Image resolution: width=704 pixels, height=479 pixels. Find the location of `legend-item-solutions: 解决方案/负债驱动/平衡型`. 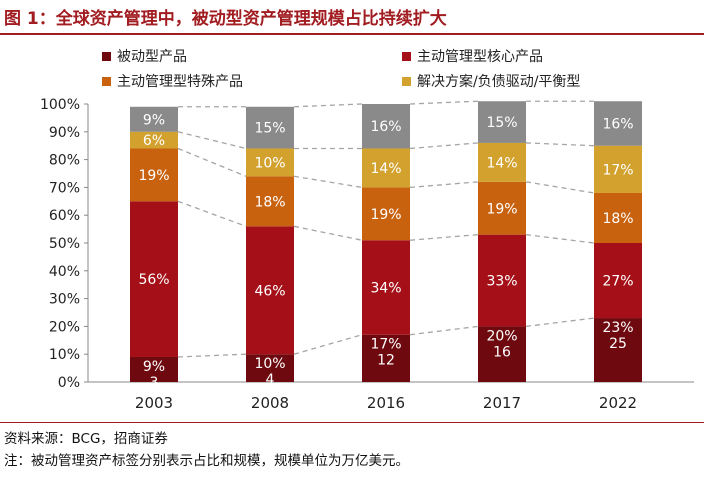

legend-item-solutions: 解决方案/负债驱动/平衡型 is located at coordinates (491, 81).